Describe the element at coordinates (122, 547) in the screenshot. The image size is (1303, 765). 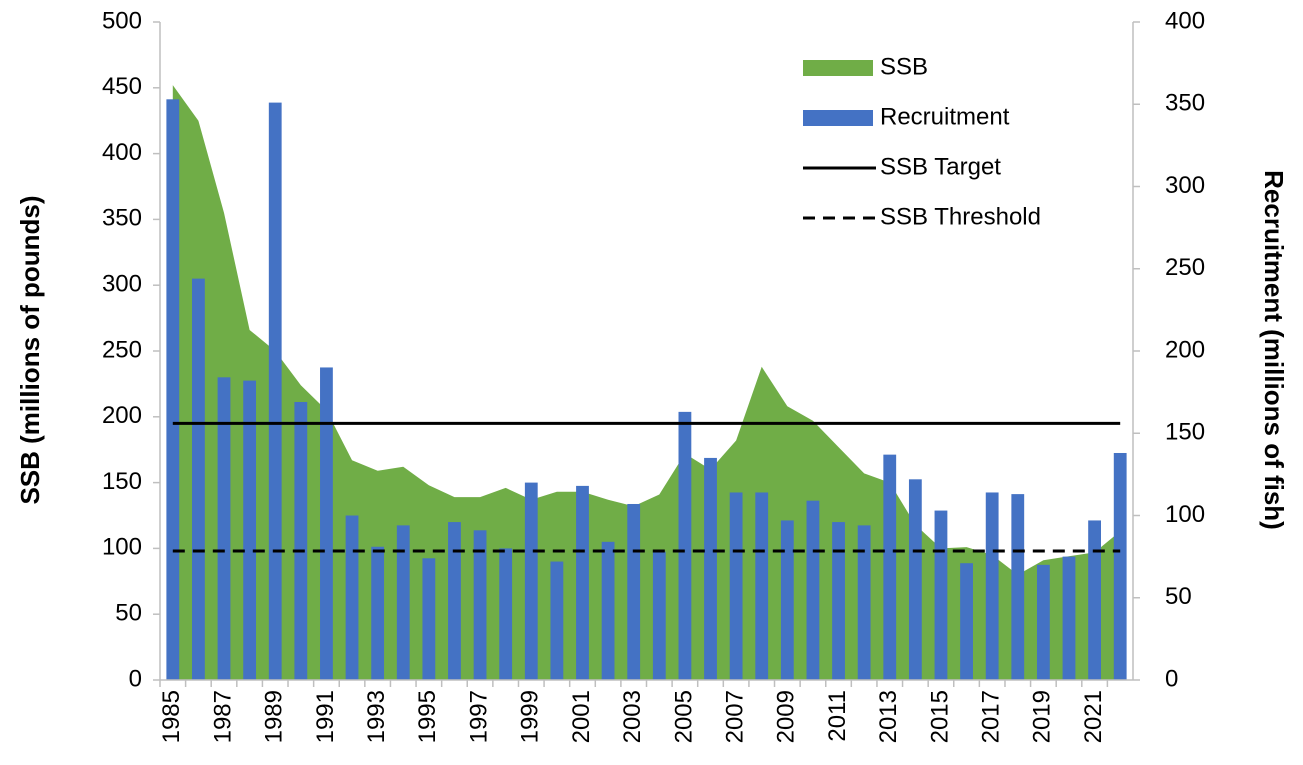
I see `y-tick-label: 100` at that location.